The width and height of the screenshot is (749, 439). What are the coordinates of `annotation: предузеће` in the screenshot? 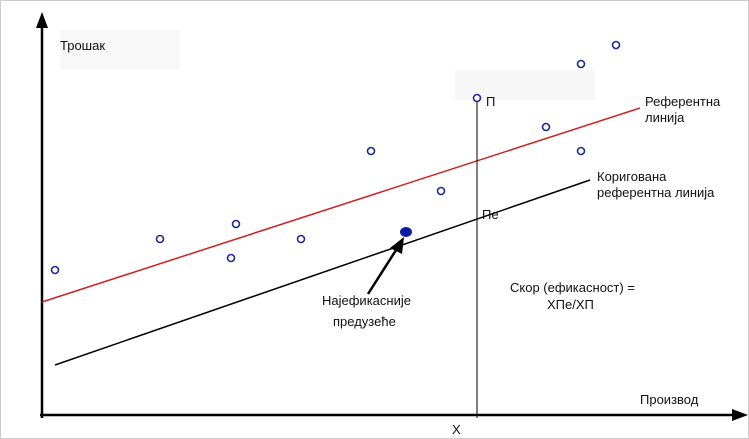 It's located at (364, 321).